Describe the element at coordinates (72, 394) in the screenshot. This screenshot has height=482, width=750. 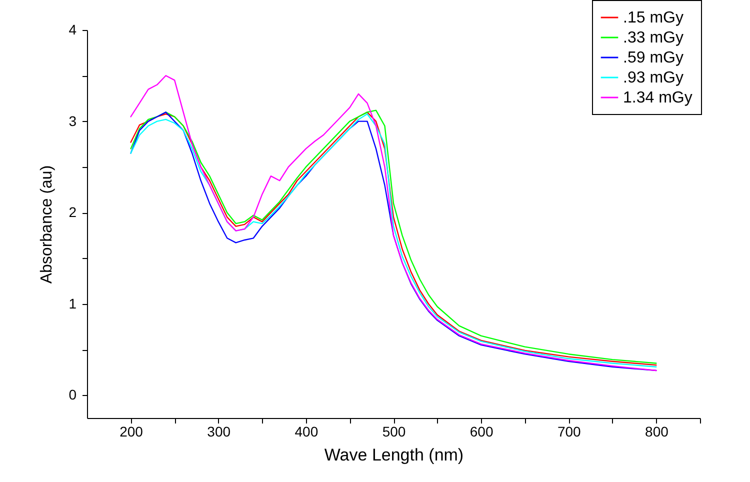
I see `y-tick-label: 0` at that location.